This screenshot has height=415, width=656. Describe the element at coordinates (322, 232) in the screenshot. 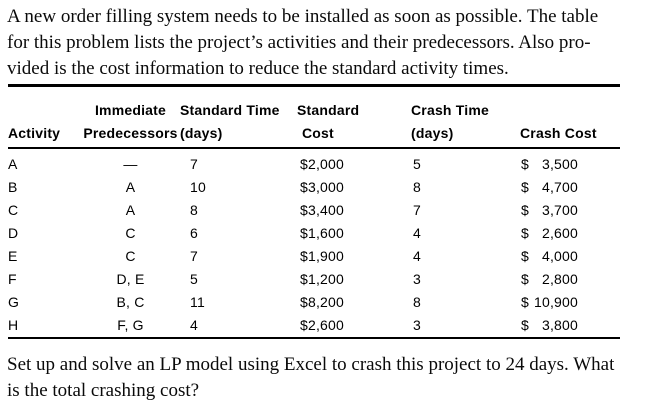

I see `cell-standard-cost: $1,600` at that location.